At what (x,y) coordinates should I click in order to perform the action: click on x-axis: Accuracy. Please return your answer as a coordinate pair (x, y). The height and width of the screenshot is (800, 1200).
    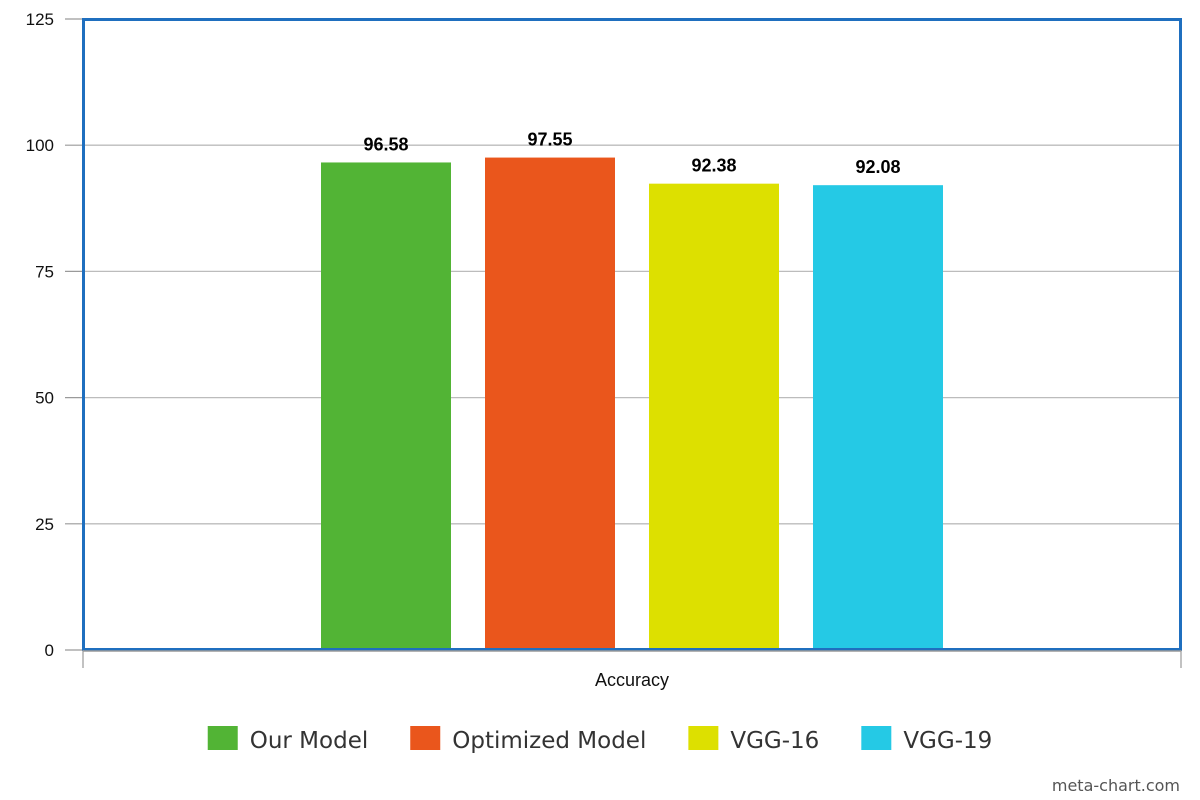
    Looking at the image, I should click on (632, 670).